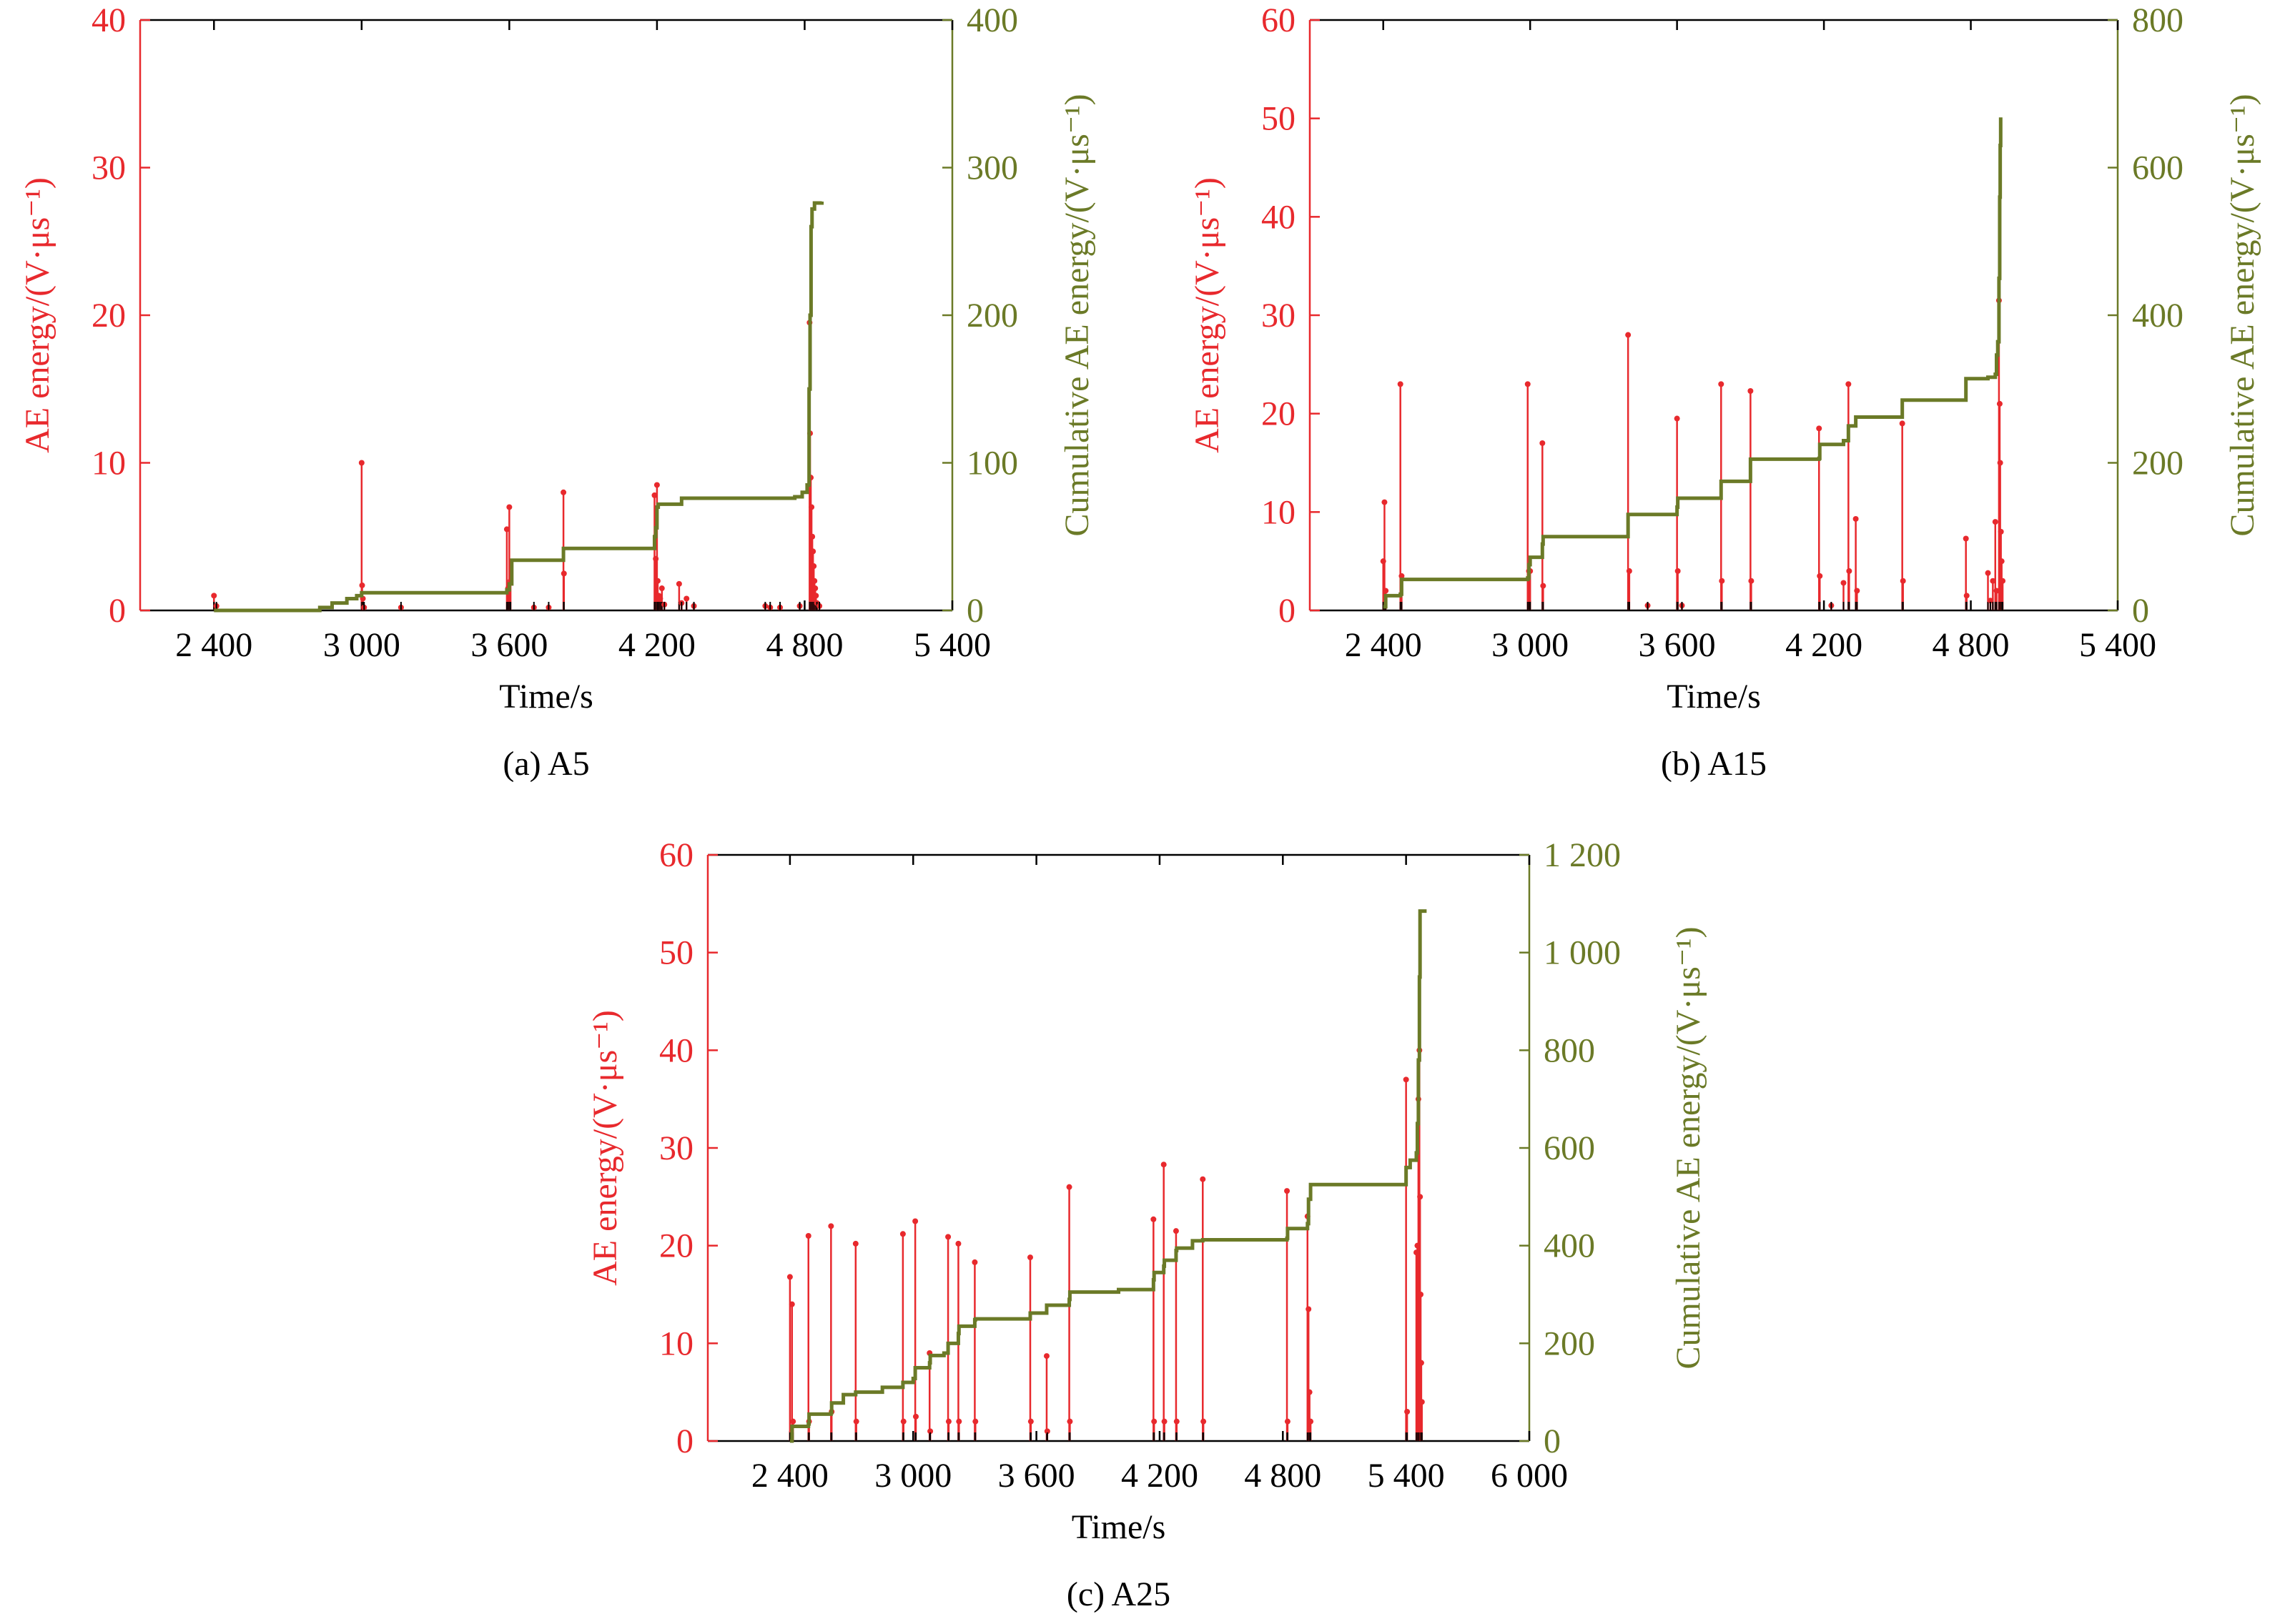 This screenshot has width=2280, height=1624. What do you see at coordinates (1406, 1476) in the screenshot?
I see `x-tick-label: 5 400` at bounding box center [1406, 1476].